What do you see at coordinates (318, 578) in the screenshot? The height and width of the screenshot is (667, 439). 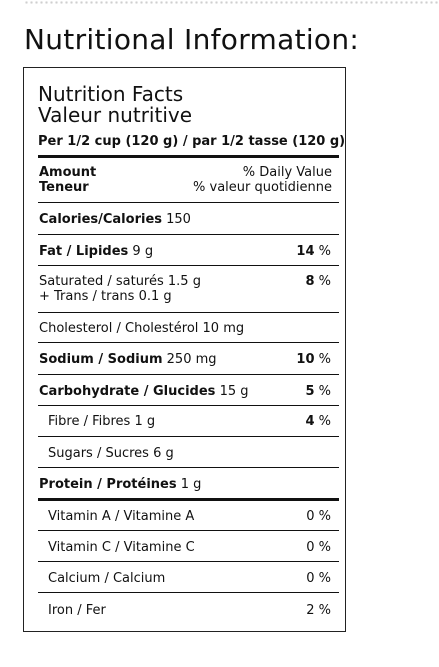 I see `calcium-daily-value: 0 %` at bounding box center [318, 578].